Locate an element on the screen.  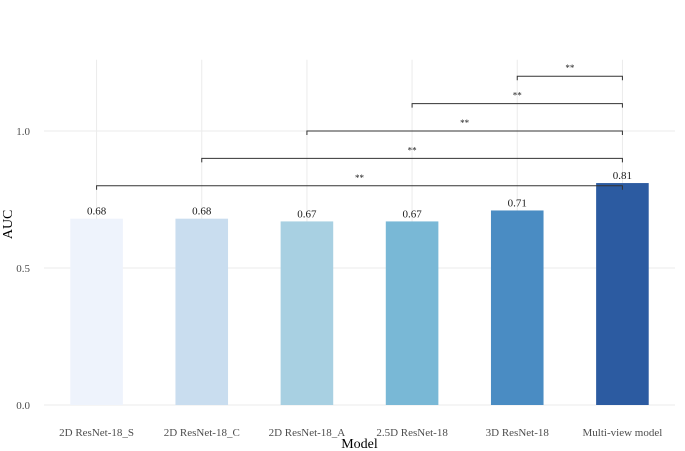
data-label: 0.81 is located at coordinates (622, 176).